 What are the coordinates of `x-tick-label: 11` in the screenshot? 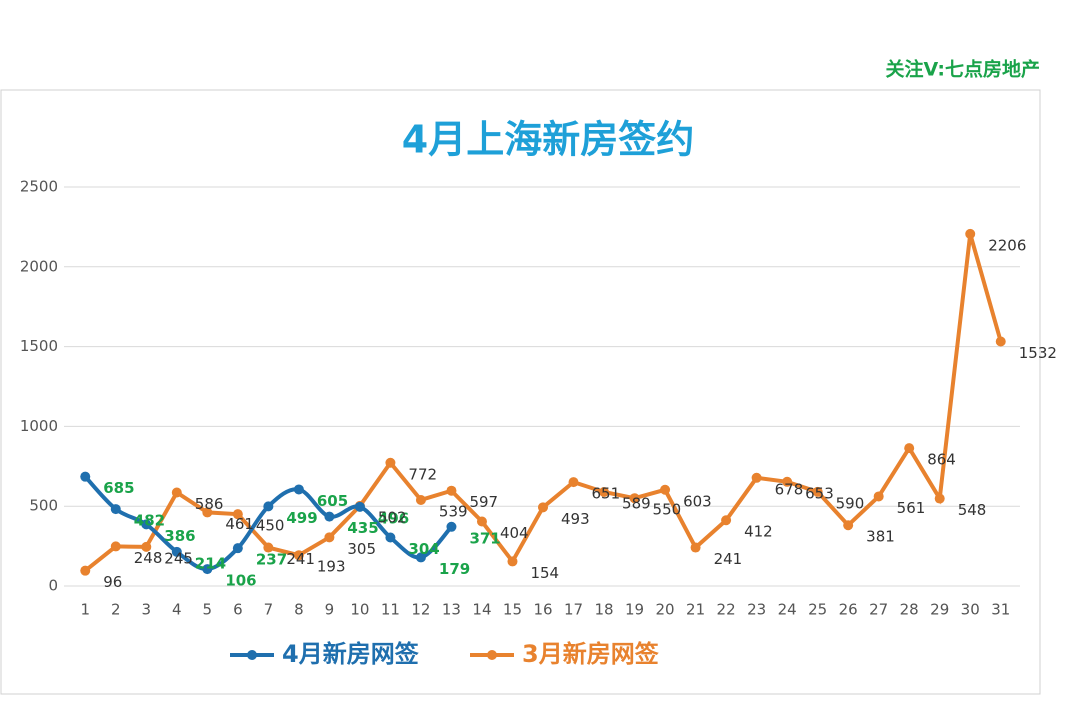 It's located at (390, 610).